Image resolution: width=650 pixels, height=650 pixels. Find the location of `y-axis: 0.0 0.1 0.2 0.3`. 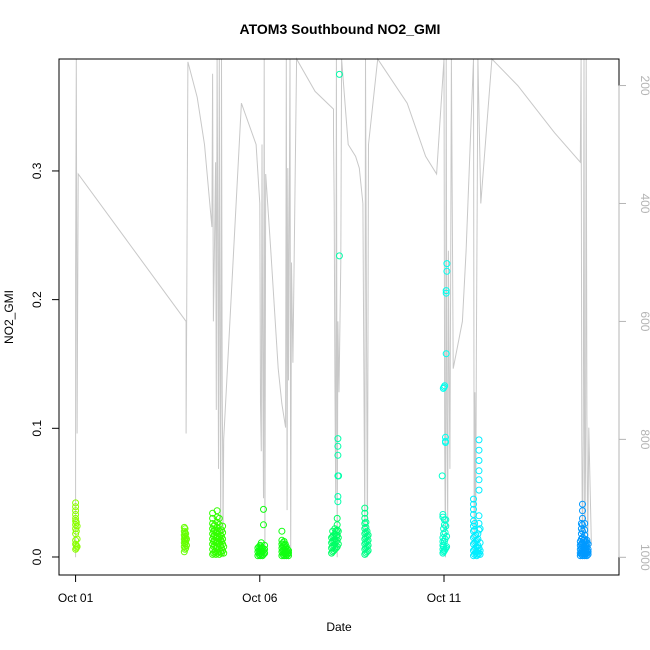

y-axis: 0.0 0.1 0.2 0.3 is located at coordinates (44, 363).